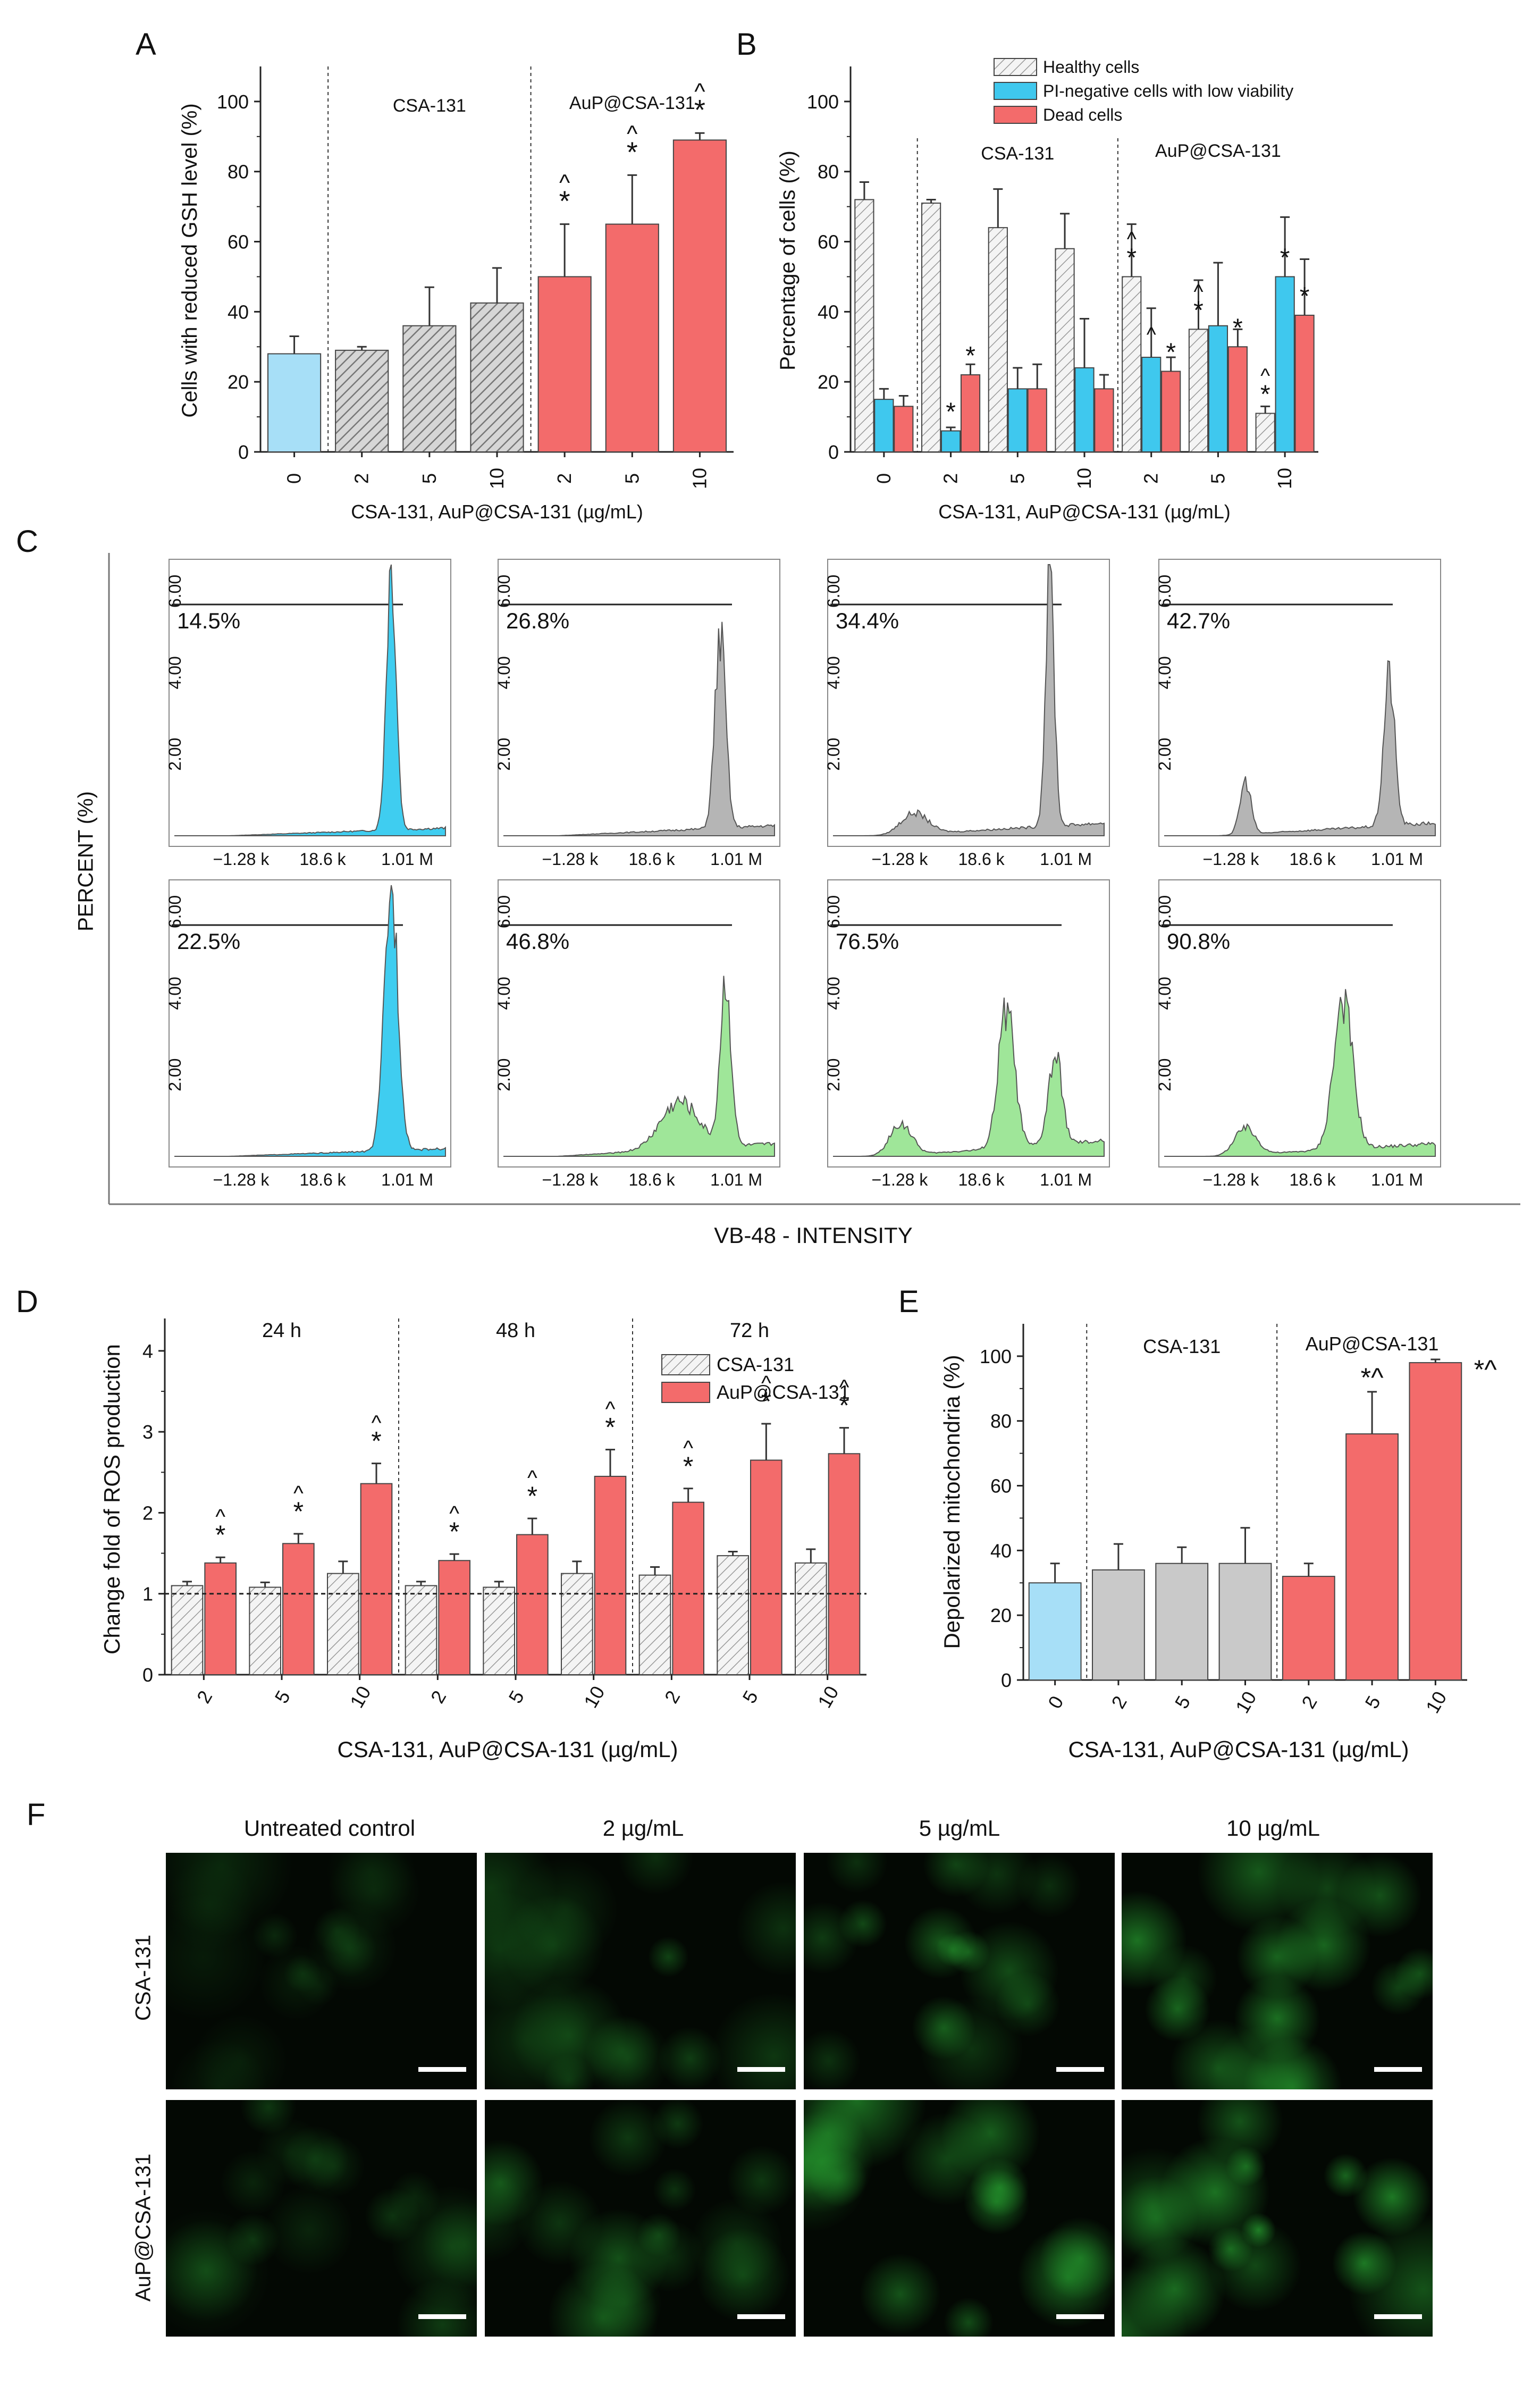 This screenshot has height=2394, width=1540. Describe the element at coordinates (209, 620) in the screenshot. I see `histogram-gate-percentage: 14.5%` at that location.